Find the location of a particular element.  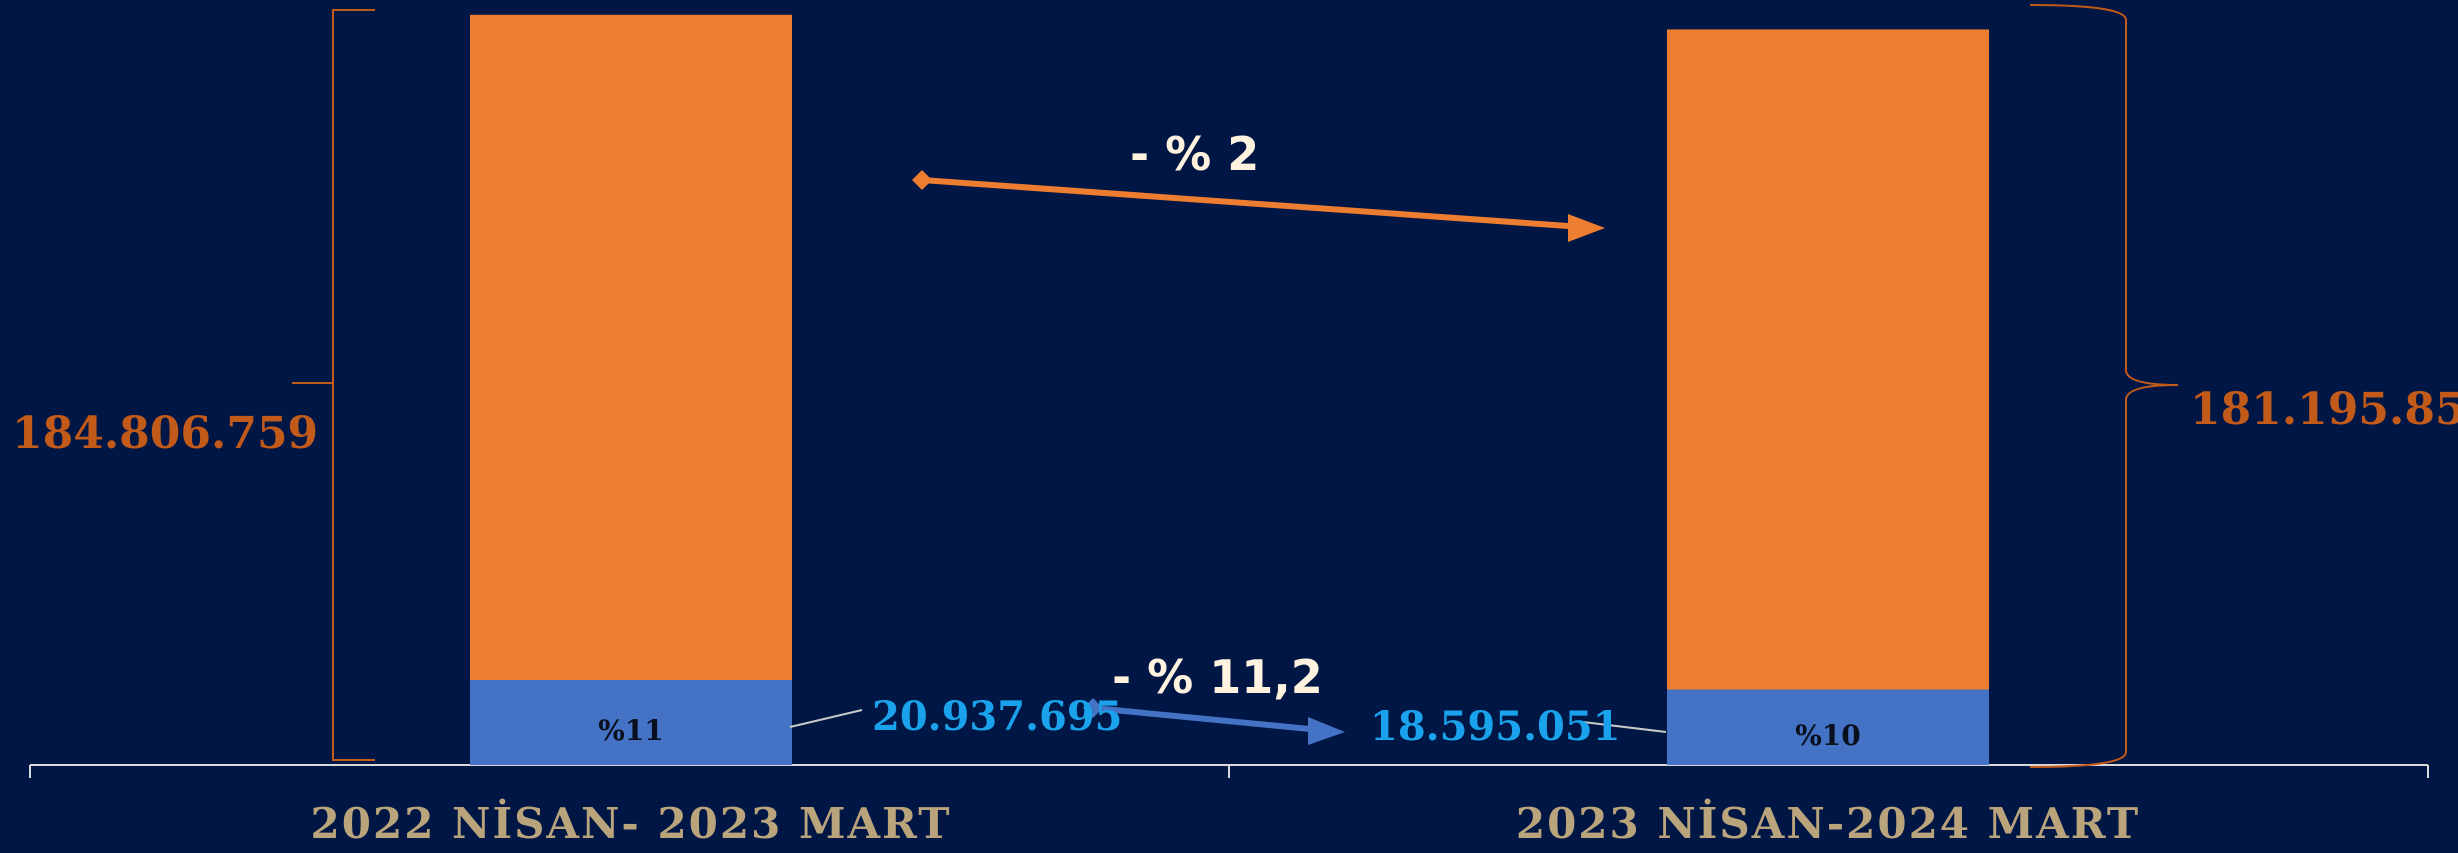

total-change-arrow is located at coordinates (1258, 206).